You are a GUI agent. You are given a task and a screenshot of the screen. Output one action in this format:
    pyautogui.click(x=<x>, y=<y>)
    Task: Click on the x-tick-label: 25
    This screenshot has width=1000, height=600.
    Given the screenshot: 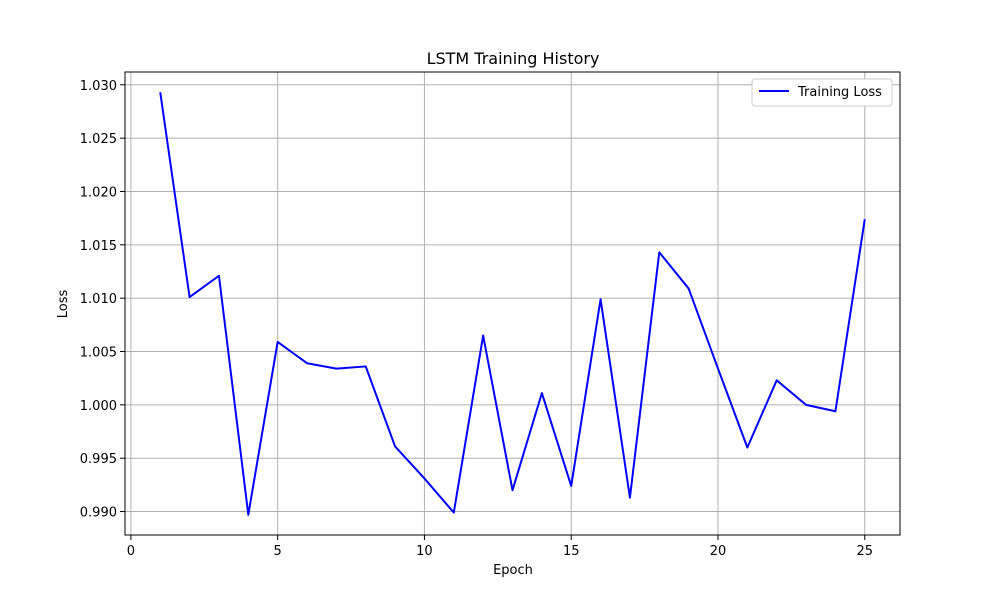 What is the action you would take?
    pyautogui.click(x=864, y=551)
    